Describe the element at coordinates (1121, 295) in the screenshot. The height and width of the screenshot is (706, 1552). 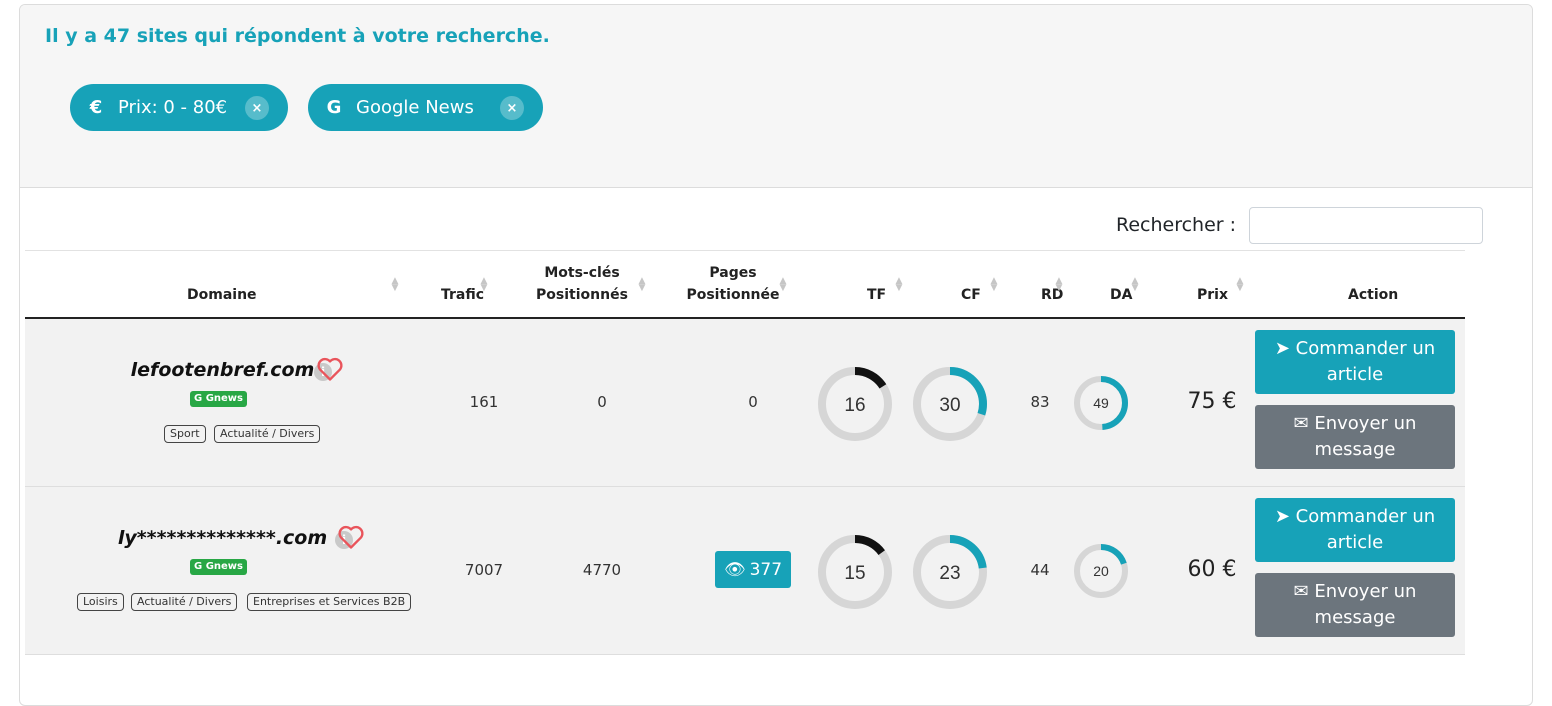
I see `column-header-da: DA` at that location.